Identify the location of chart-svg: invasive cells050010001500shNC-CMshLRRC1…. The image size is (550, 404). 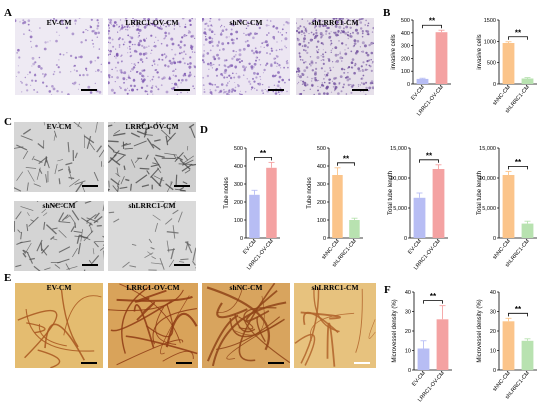
(507, 66).